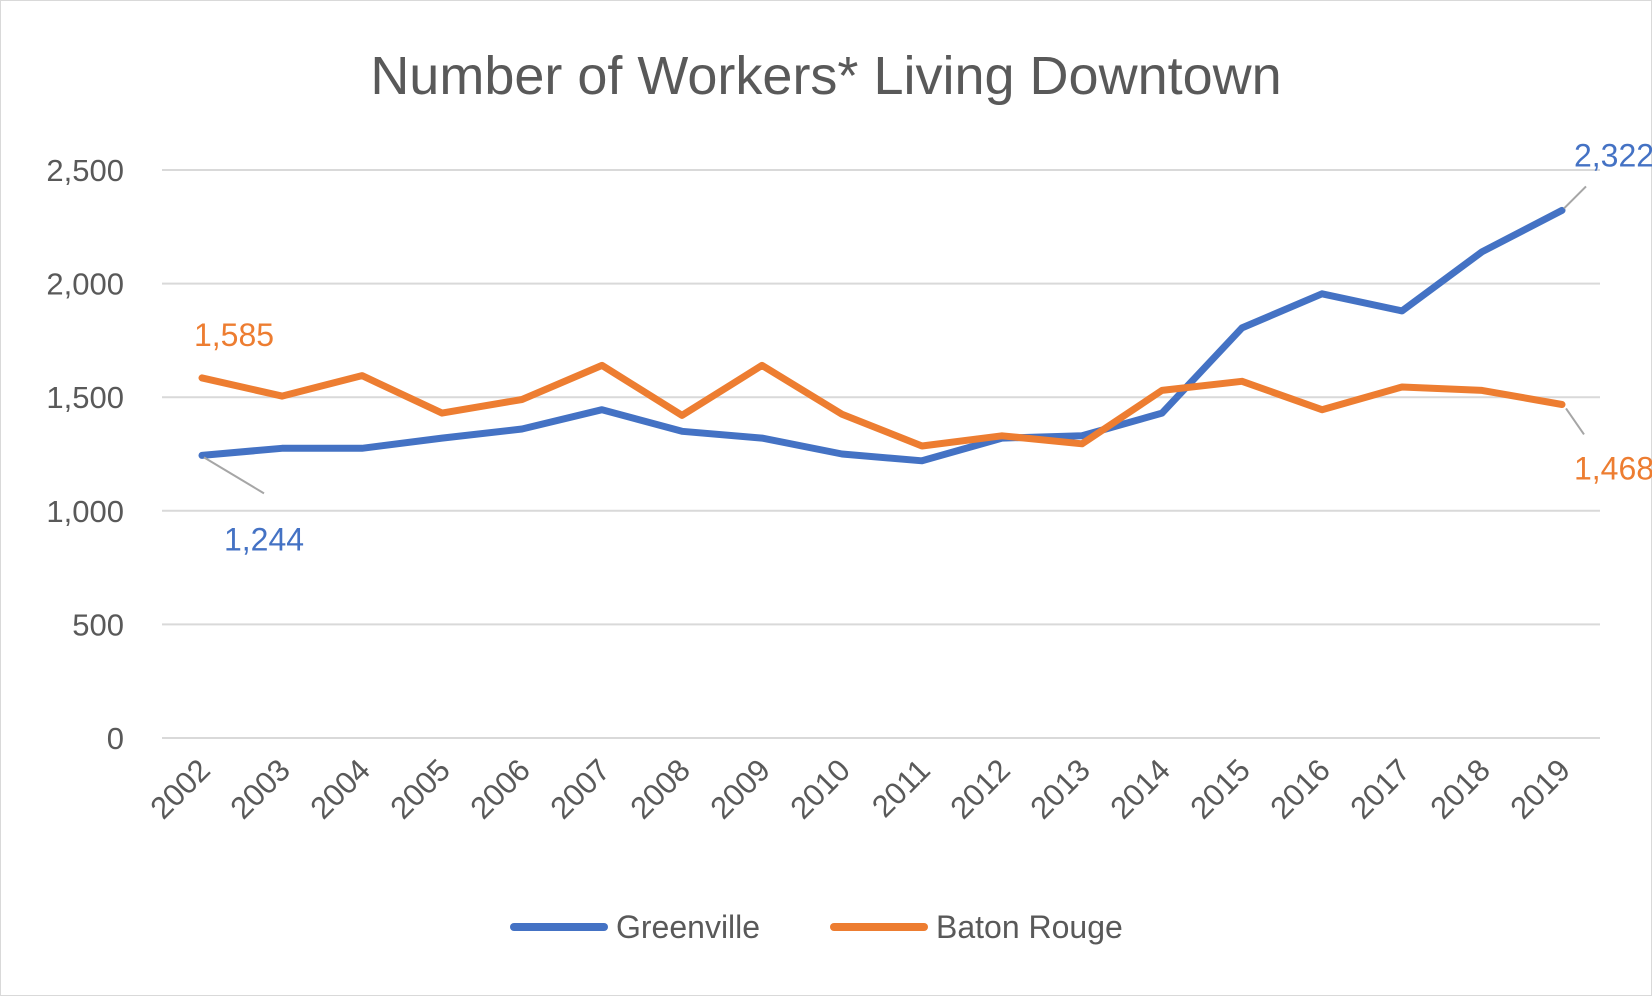  What do you see at coordinates (820, 789) in the screenshot?
I see `x-tick-label: 2010` at bounding box center [820, 789].